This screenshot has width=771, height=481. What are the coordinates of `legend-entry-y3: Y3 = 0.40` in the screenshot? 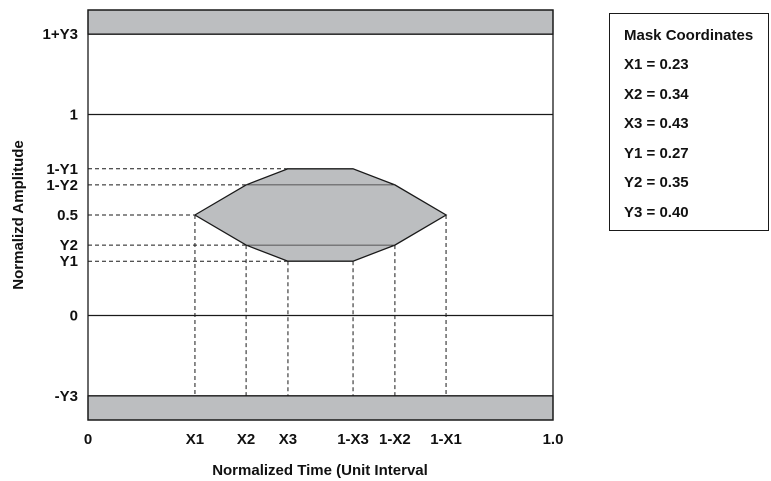 It's located at (656, 212).